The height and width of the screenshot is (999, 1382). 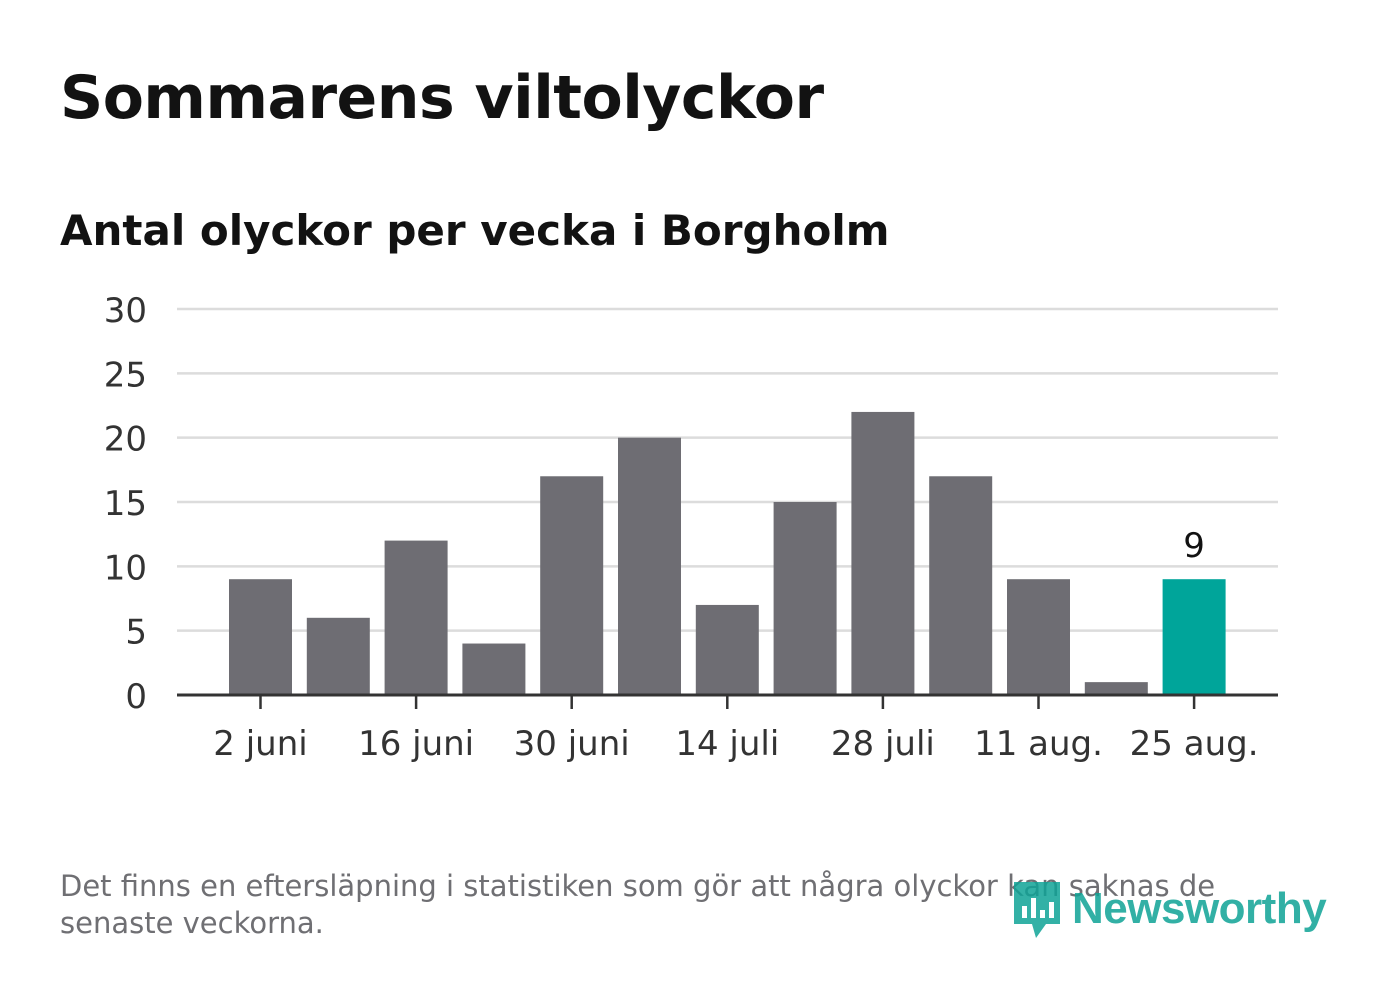 What do you see at coordinates (125, 440) in the screenshot?
I see `y-tick-label: 20` at bounding box center [125, 440].